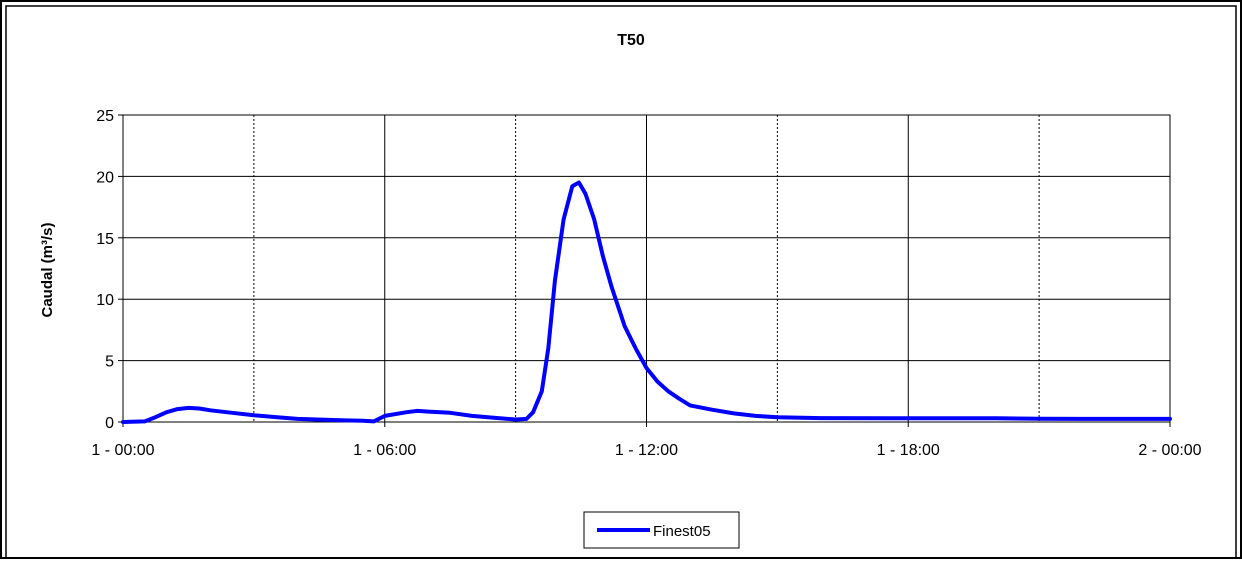 Image resolution: width=1242 pixels, height=564 pixels. I want to click on y-tick-label-15: 15, so click(105, 239).